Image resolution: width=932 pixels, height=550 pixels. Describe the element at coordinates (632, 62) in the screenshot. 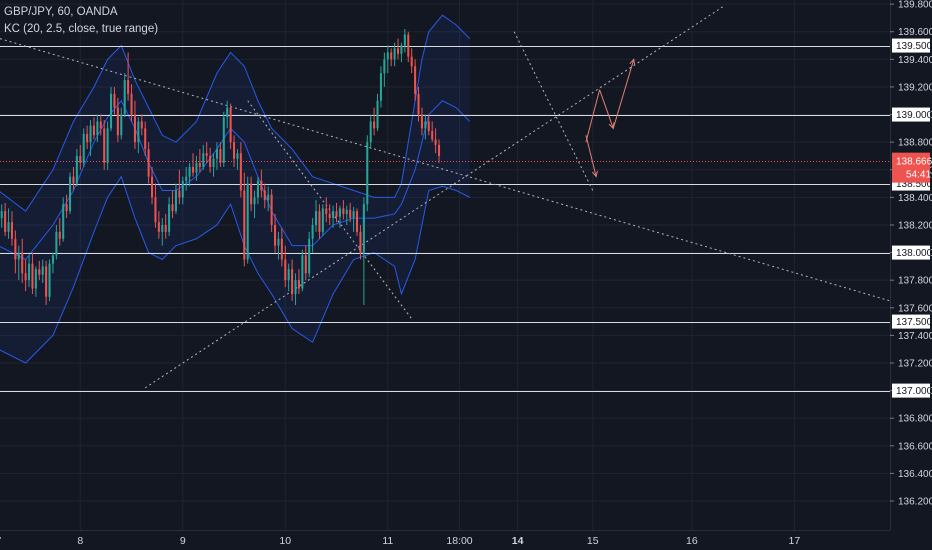

I see `arrow-head` at that location.